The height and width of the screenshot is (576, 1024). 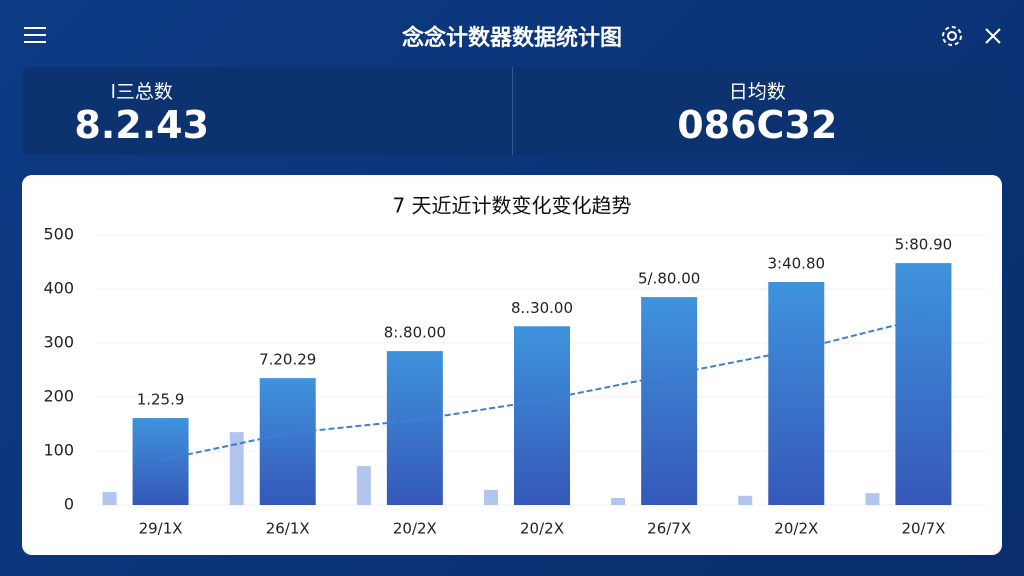 What do you see at coordinates (511, 206) in the screenshot?
I see `chart-title: 7 天近近计数变化变化趋势` at bounding box center [511, 206].